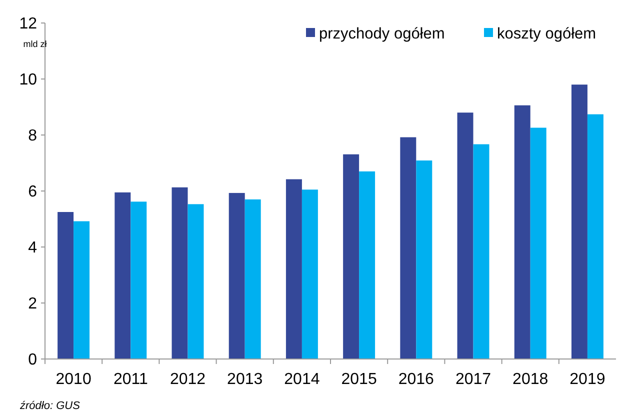 This screenshot has width=626, height=412. Describe the element at coordinates (359, 379) in the screenshot. I see `x-tick-label: 2015` at that location.